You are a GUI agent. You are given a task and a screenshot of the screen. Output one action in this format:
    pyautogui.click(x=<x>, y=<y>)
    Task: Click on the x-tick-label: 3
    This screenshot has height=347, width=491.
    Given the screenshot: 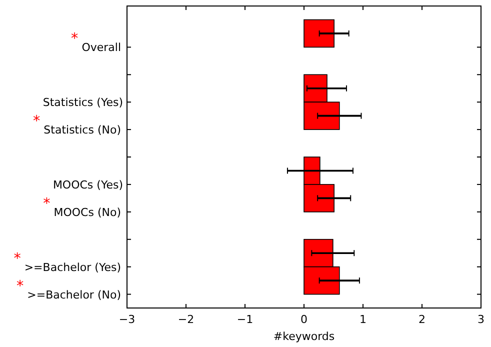 What is the action you would take?
    pyautogui.click(x=481, y=319)
    